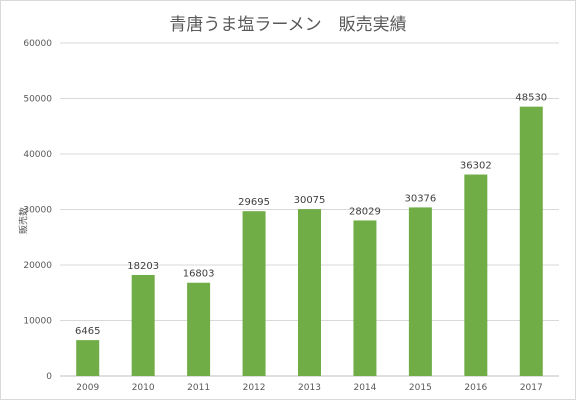  What do you see at coordinates (420, 291) in the screenshot?
I see `bar-2015` at bounding box center [420, 291].